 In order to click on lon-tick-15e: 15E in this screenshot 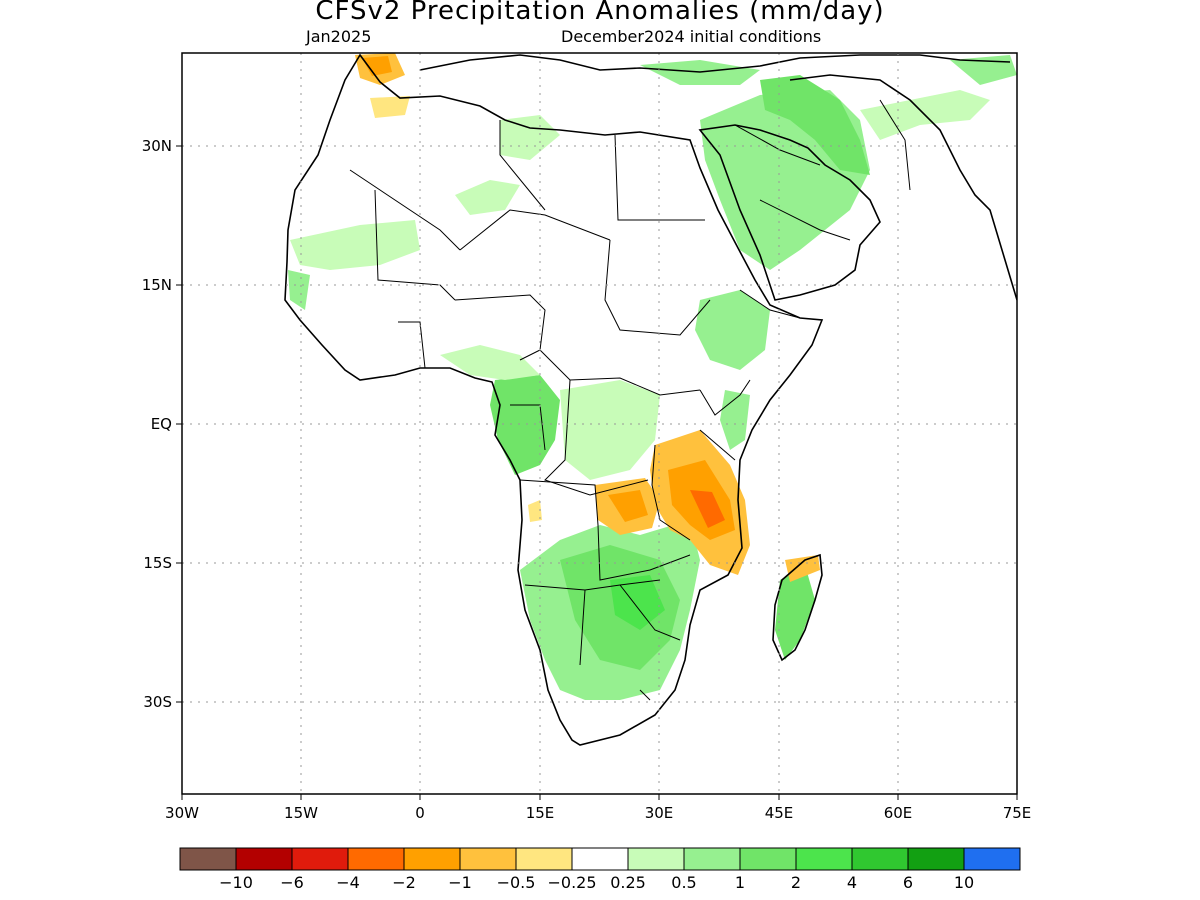, I will do `click(540, 813)`.